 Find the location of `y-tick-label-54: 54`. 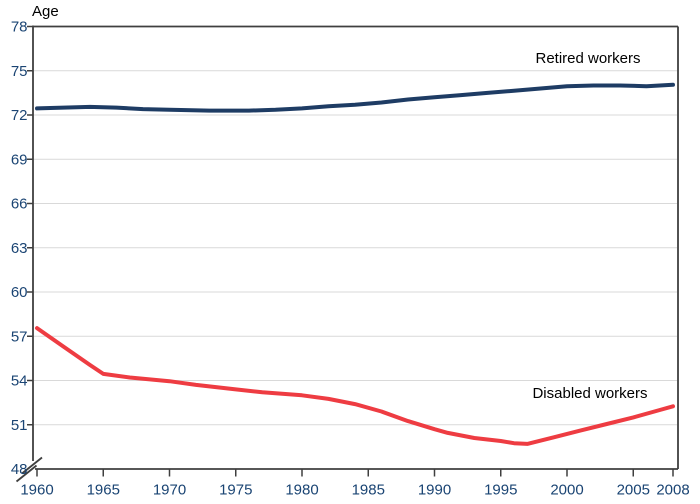

y-tick-label-54: 54 is located at coordinates (19, 381).